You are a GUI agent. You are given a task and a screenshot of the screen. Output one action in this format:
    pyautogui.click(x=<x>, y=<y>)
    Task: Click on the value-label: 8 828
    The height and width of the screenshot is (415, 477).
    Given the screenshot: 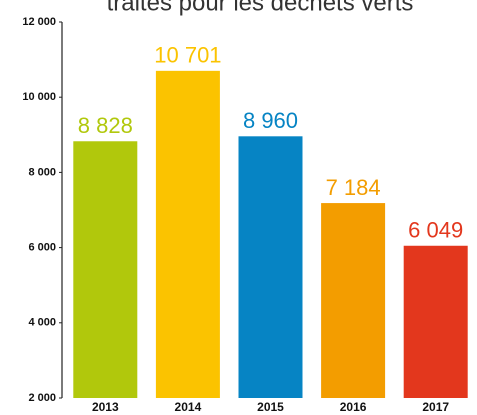 What is the action you would take?
    pyautogui.click(x=105, y=125)
    